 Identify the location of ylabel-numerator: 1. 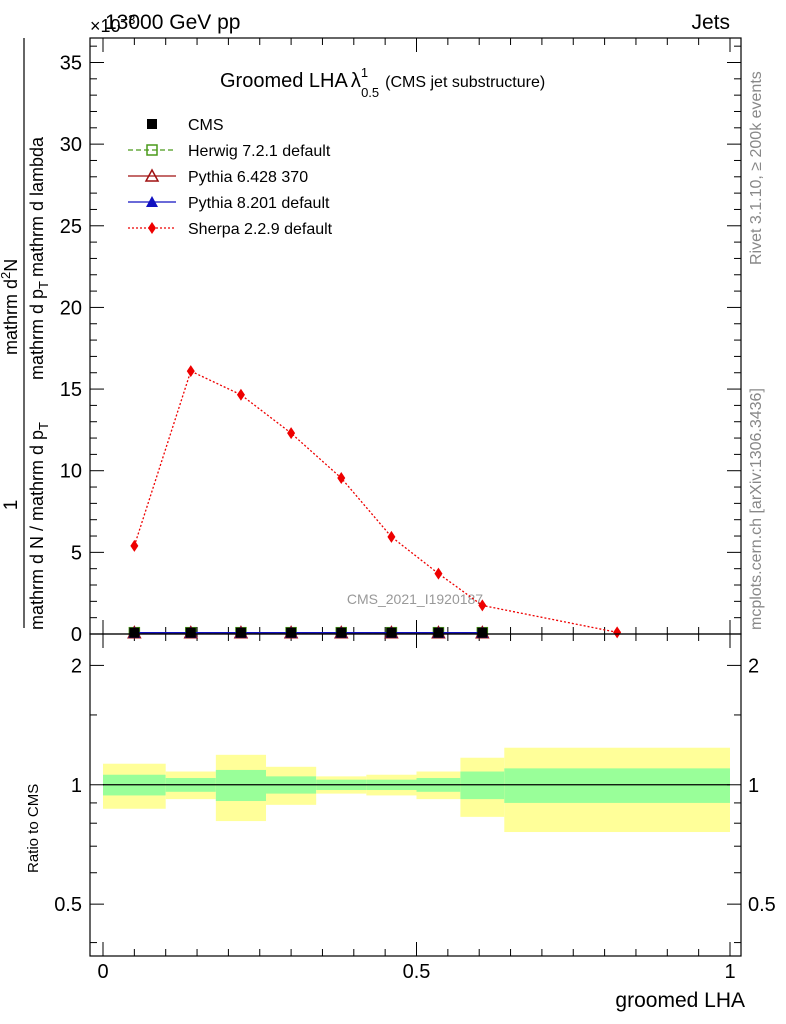
(11, 505).